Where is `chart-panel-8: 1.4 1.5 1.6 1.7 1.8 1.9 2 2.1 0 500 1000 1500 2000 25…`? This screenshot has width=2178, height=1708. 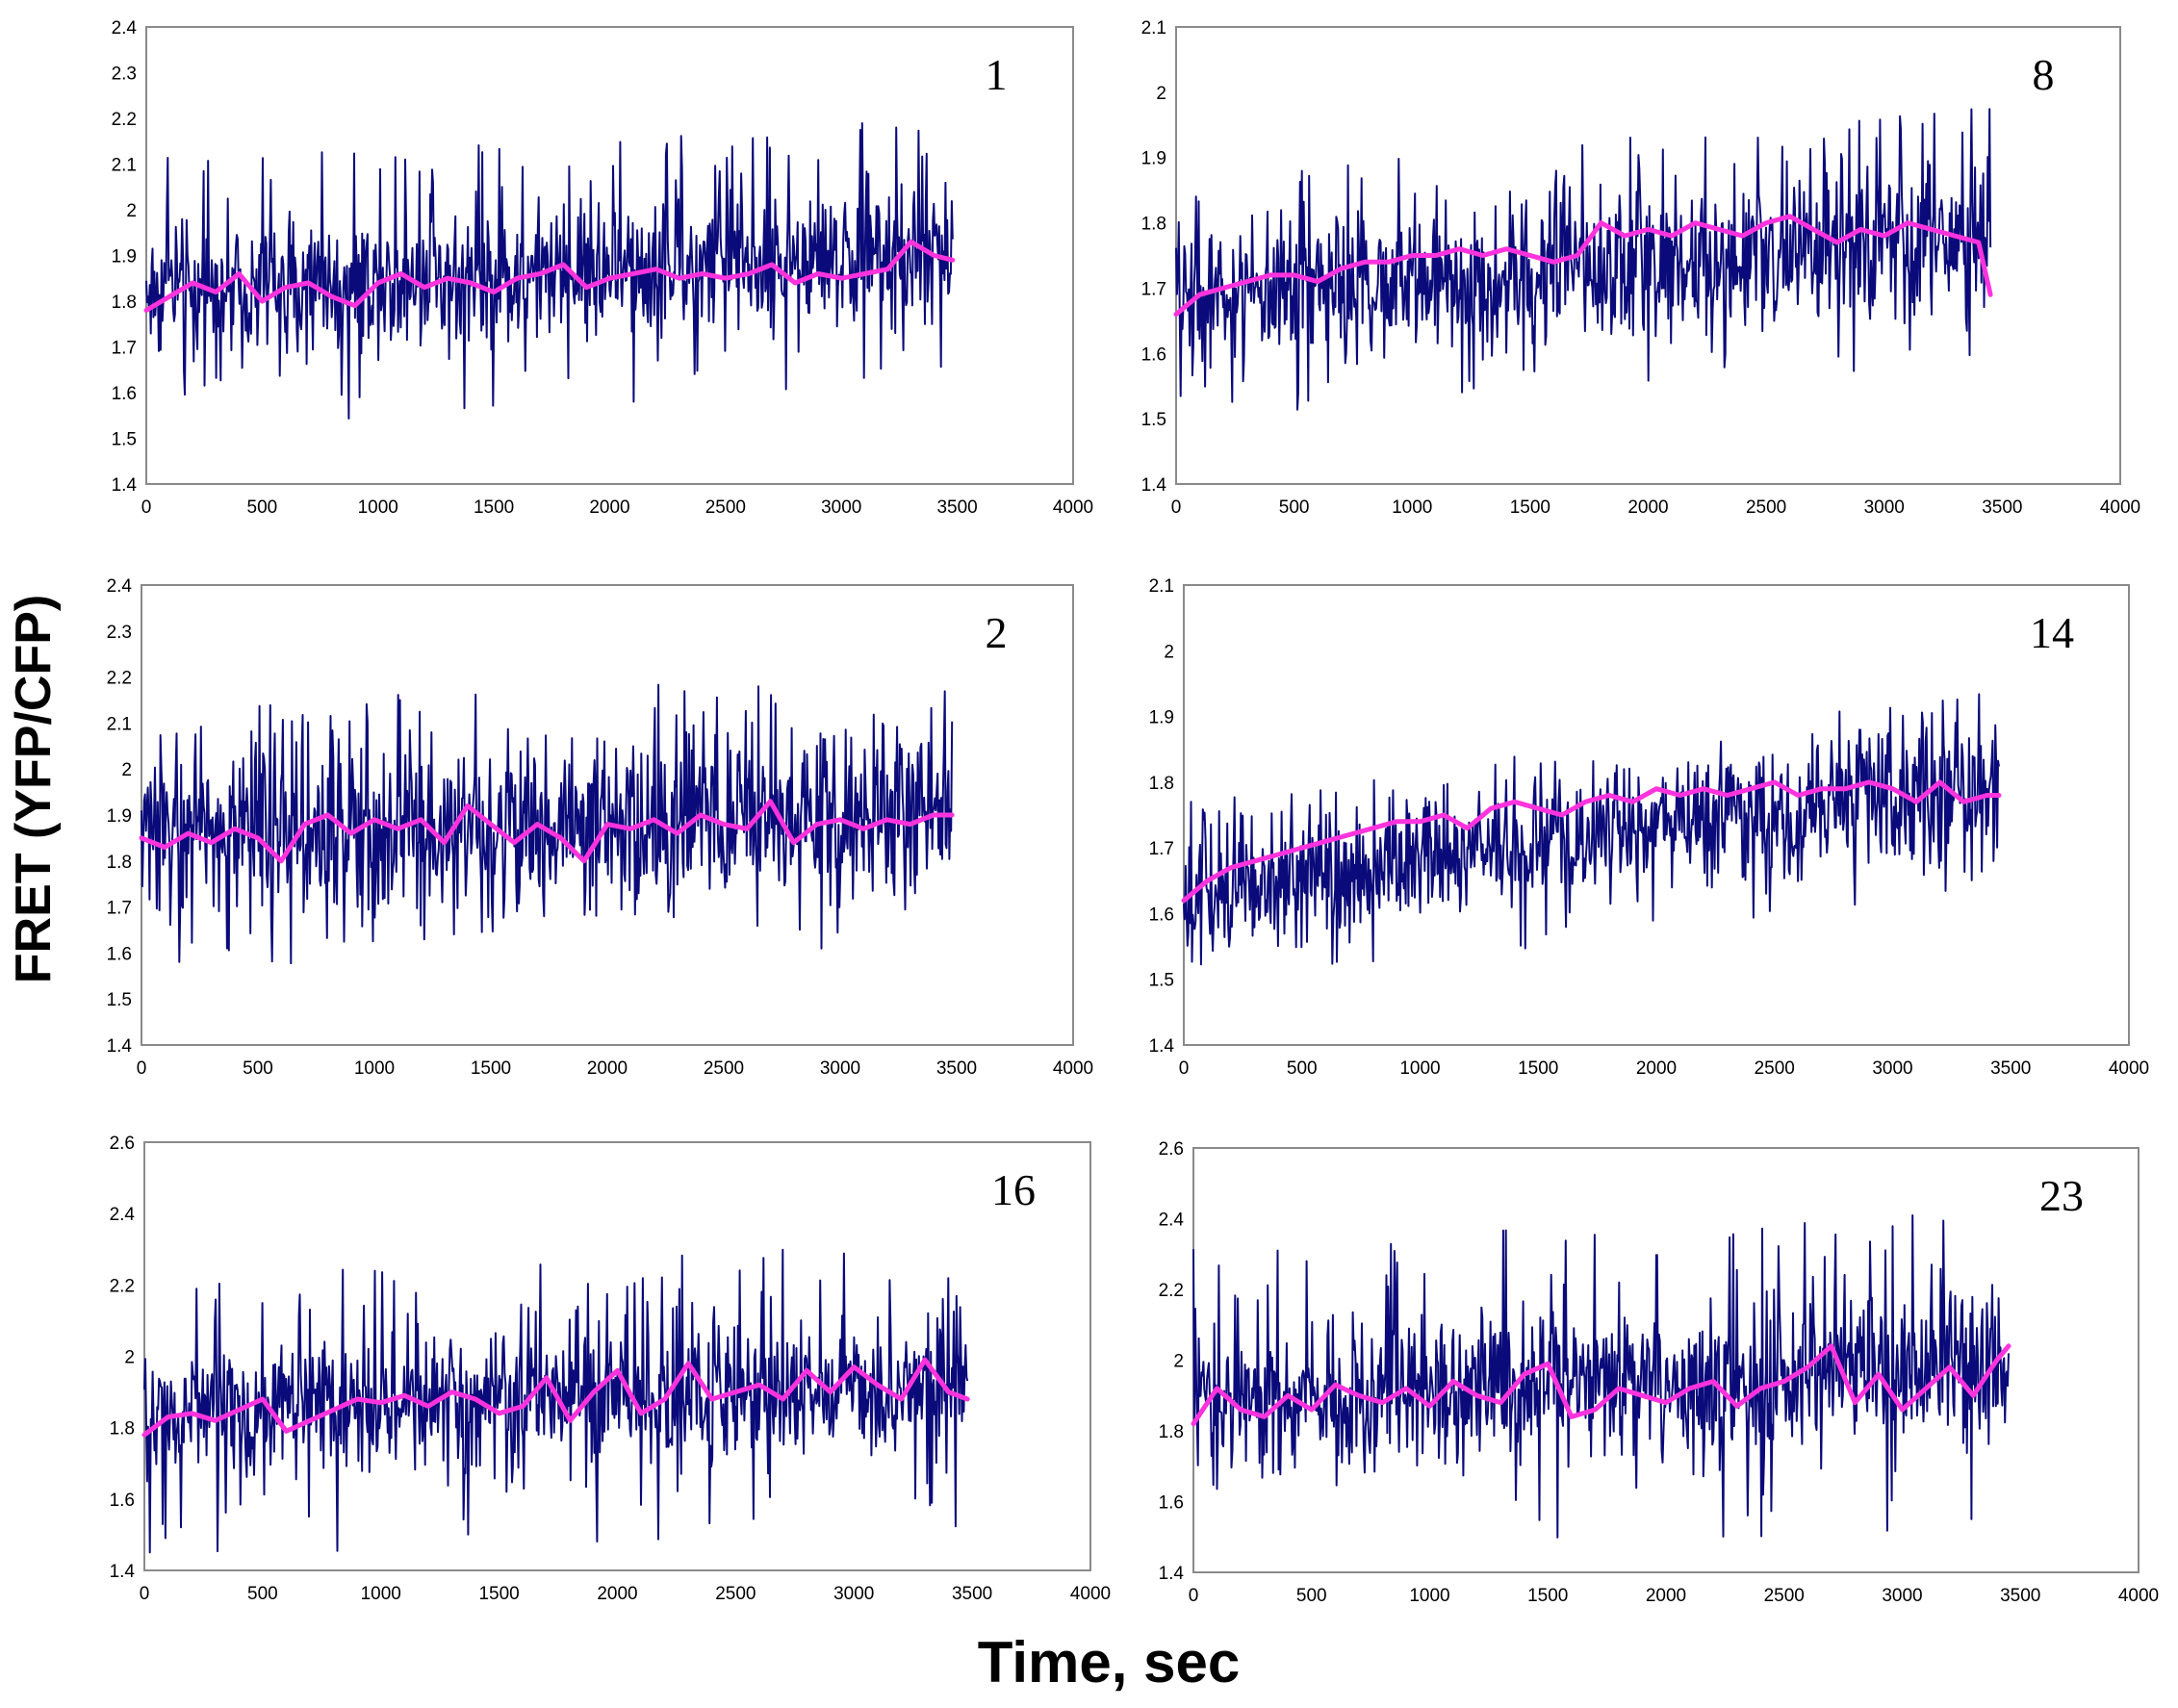
chart-panel-8: 1.4 1.5 1.6 1.7 1.8 1.9 2 2.1 0 500 1000 1500 2000 25… is located at coordinates (1641, 268).